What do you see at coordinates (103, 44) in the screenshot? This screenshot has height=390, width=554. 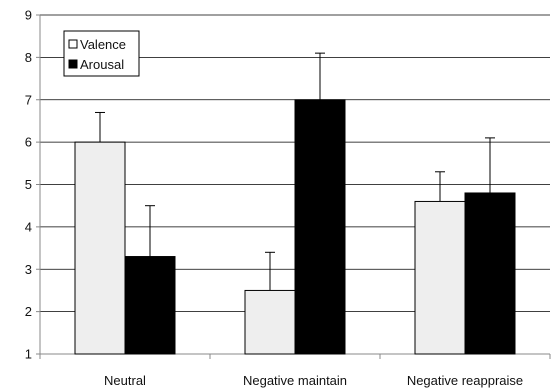 I see `legend-label: Valence` at bounding box center [103, 44].